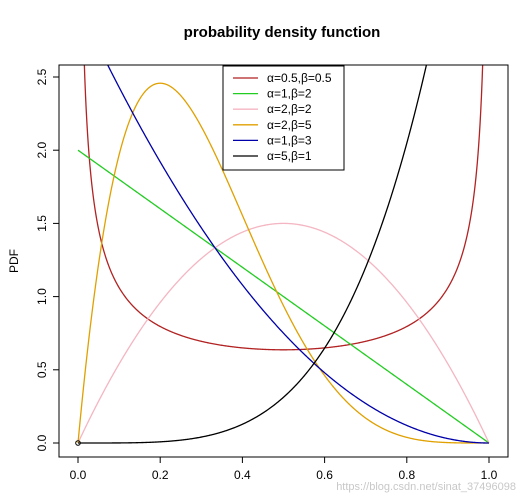 The width and height of the screenshot is (528, 498). Describe the element at coordinates (289, 94) in the screenshot. I see `legend-label-2: α=1,β=2` at that location.